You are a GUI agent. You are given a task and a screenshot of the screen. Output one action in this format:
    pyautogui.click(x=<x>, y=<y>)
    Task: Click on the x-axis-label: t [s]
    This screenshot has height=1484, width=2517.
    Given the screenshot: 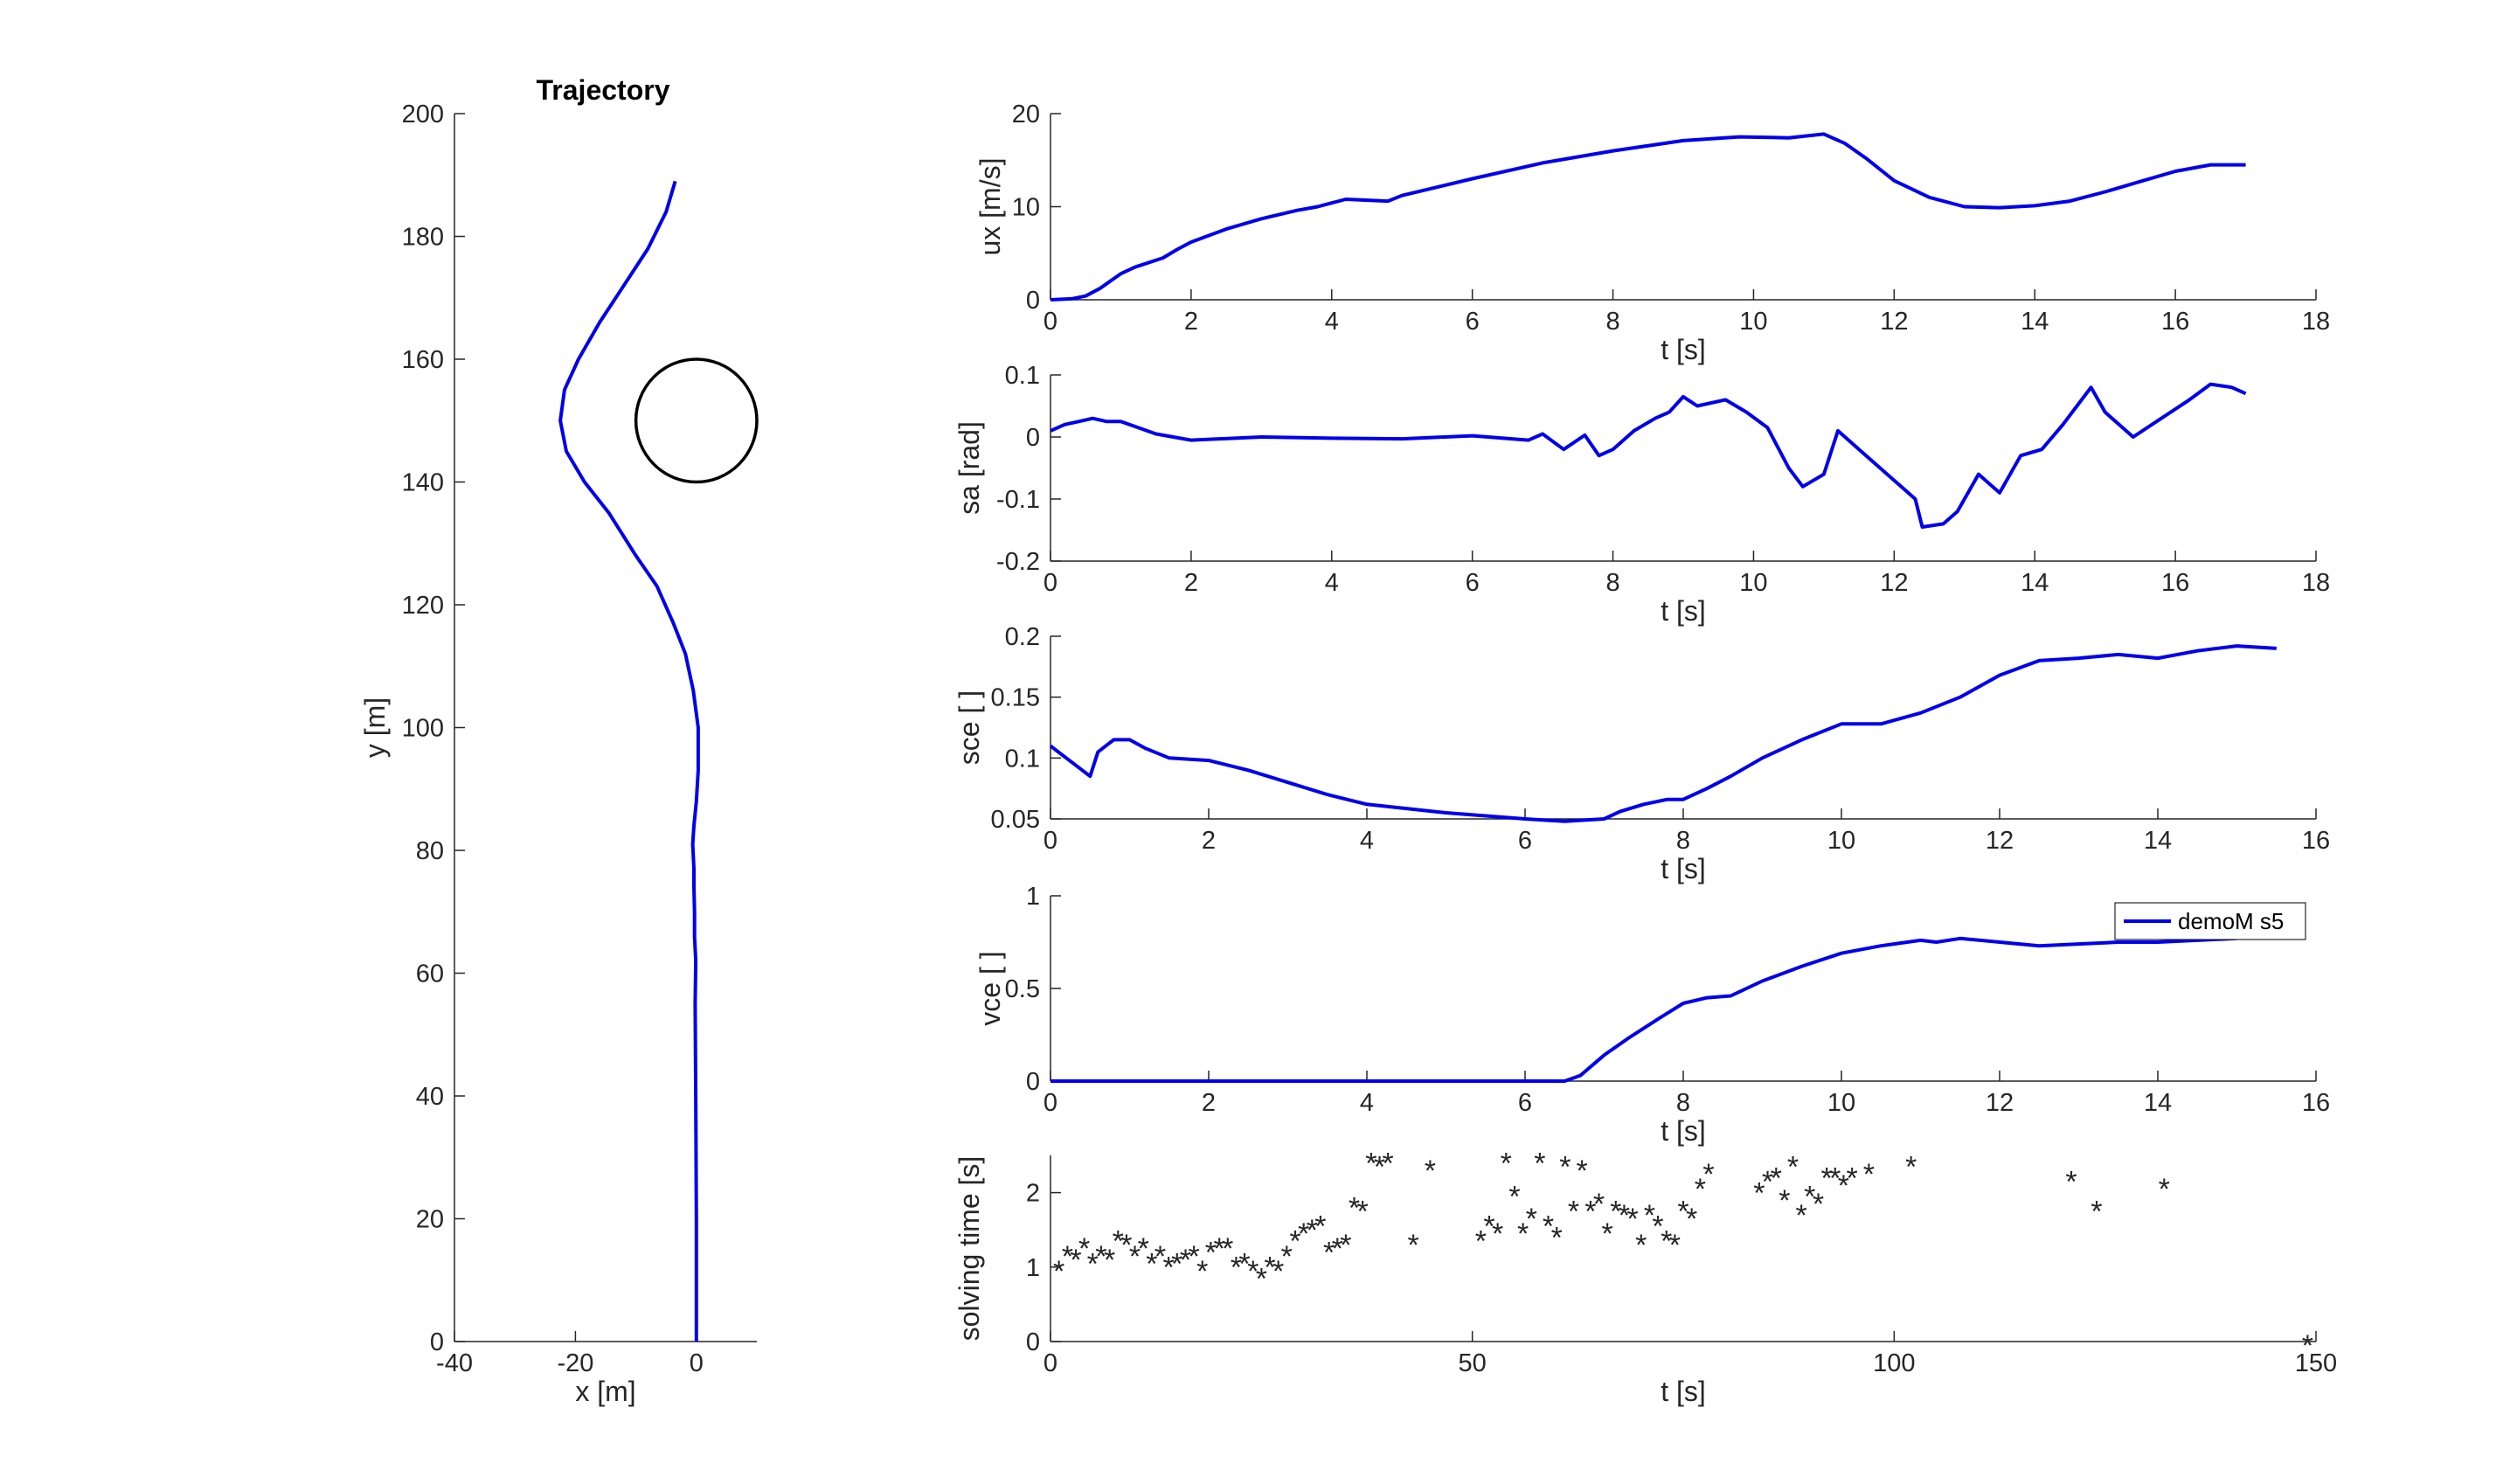 What is the action you would take?
    pyautogui.click(x=1683, y=1391)
    